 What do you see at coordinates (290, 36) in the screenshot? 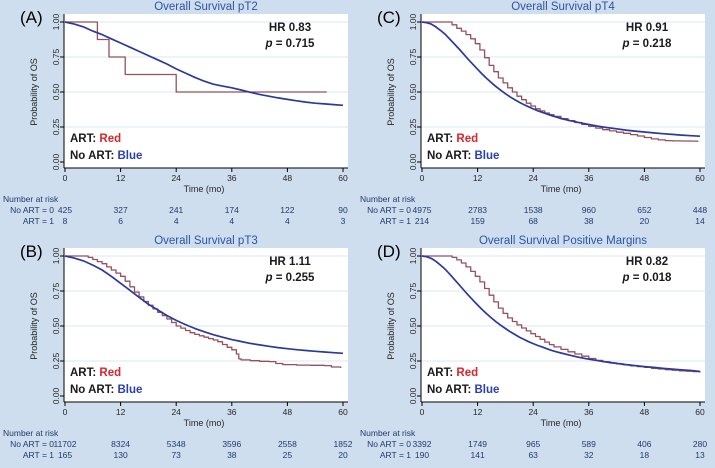
I see `hr-annotation: HR 0.83 p = 0.715` at bounding box center [290, 36].